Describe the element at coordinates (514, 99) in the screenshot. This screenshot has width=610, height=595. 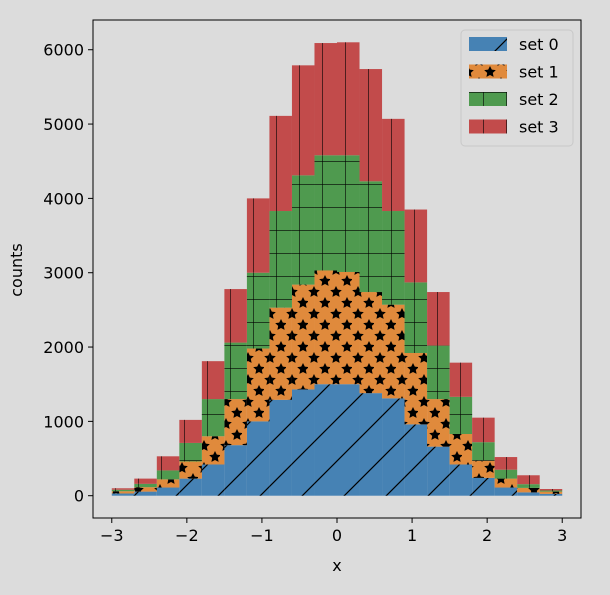
I see `legend-entry: set 2` at that location.